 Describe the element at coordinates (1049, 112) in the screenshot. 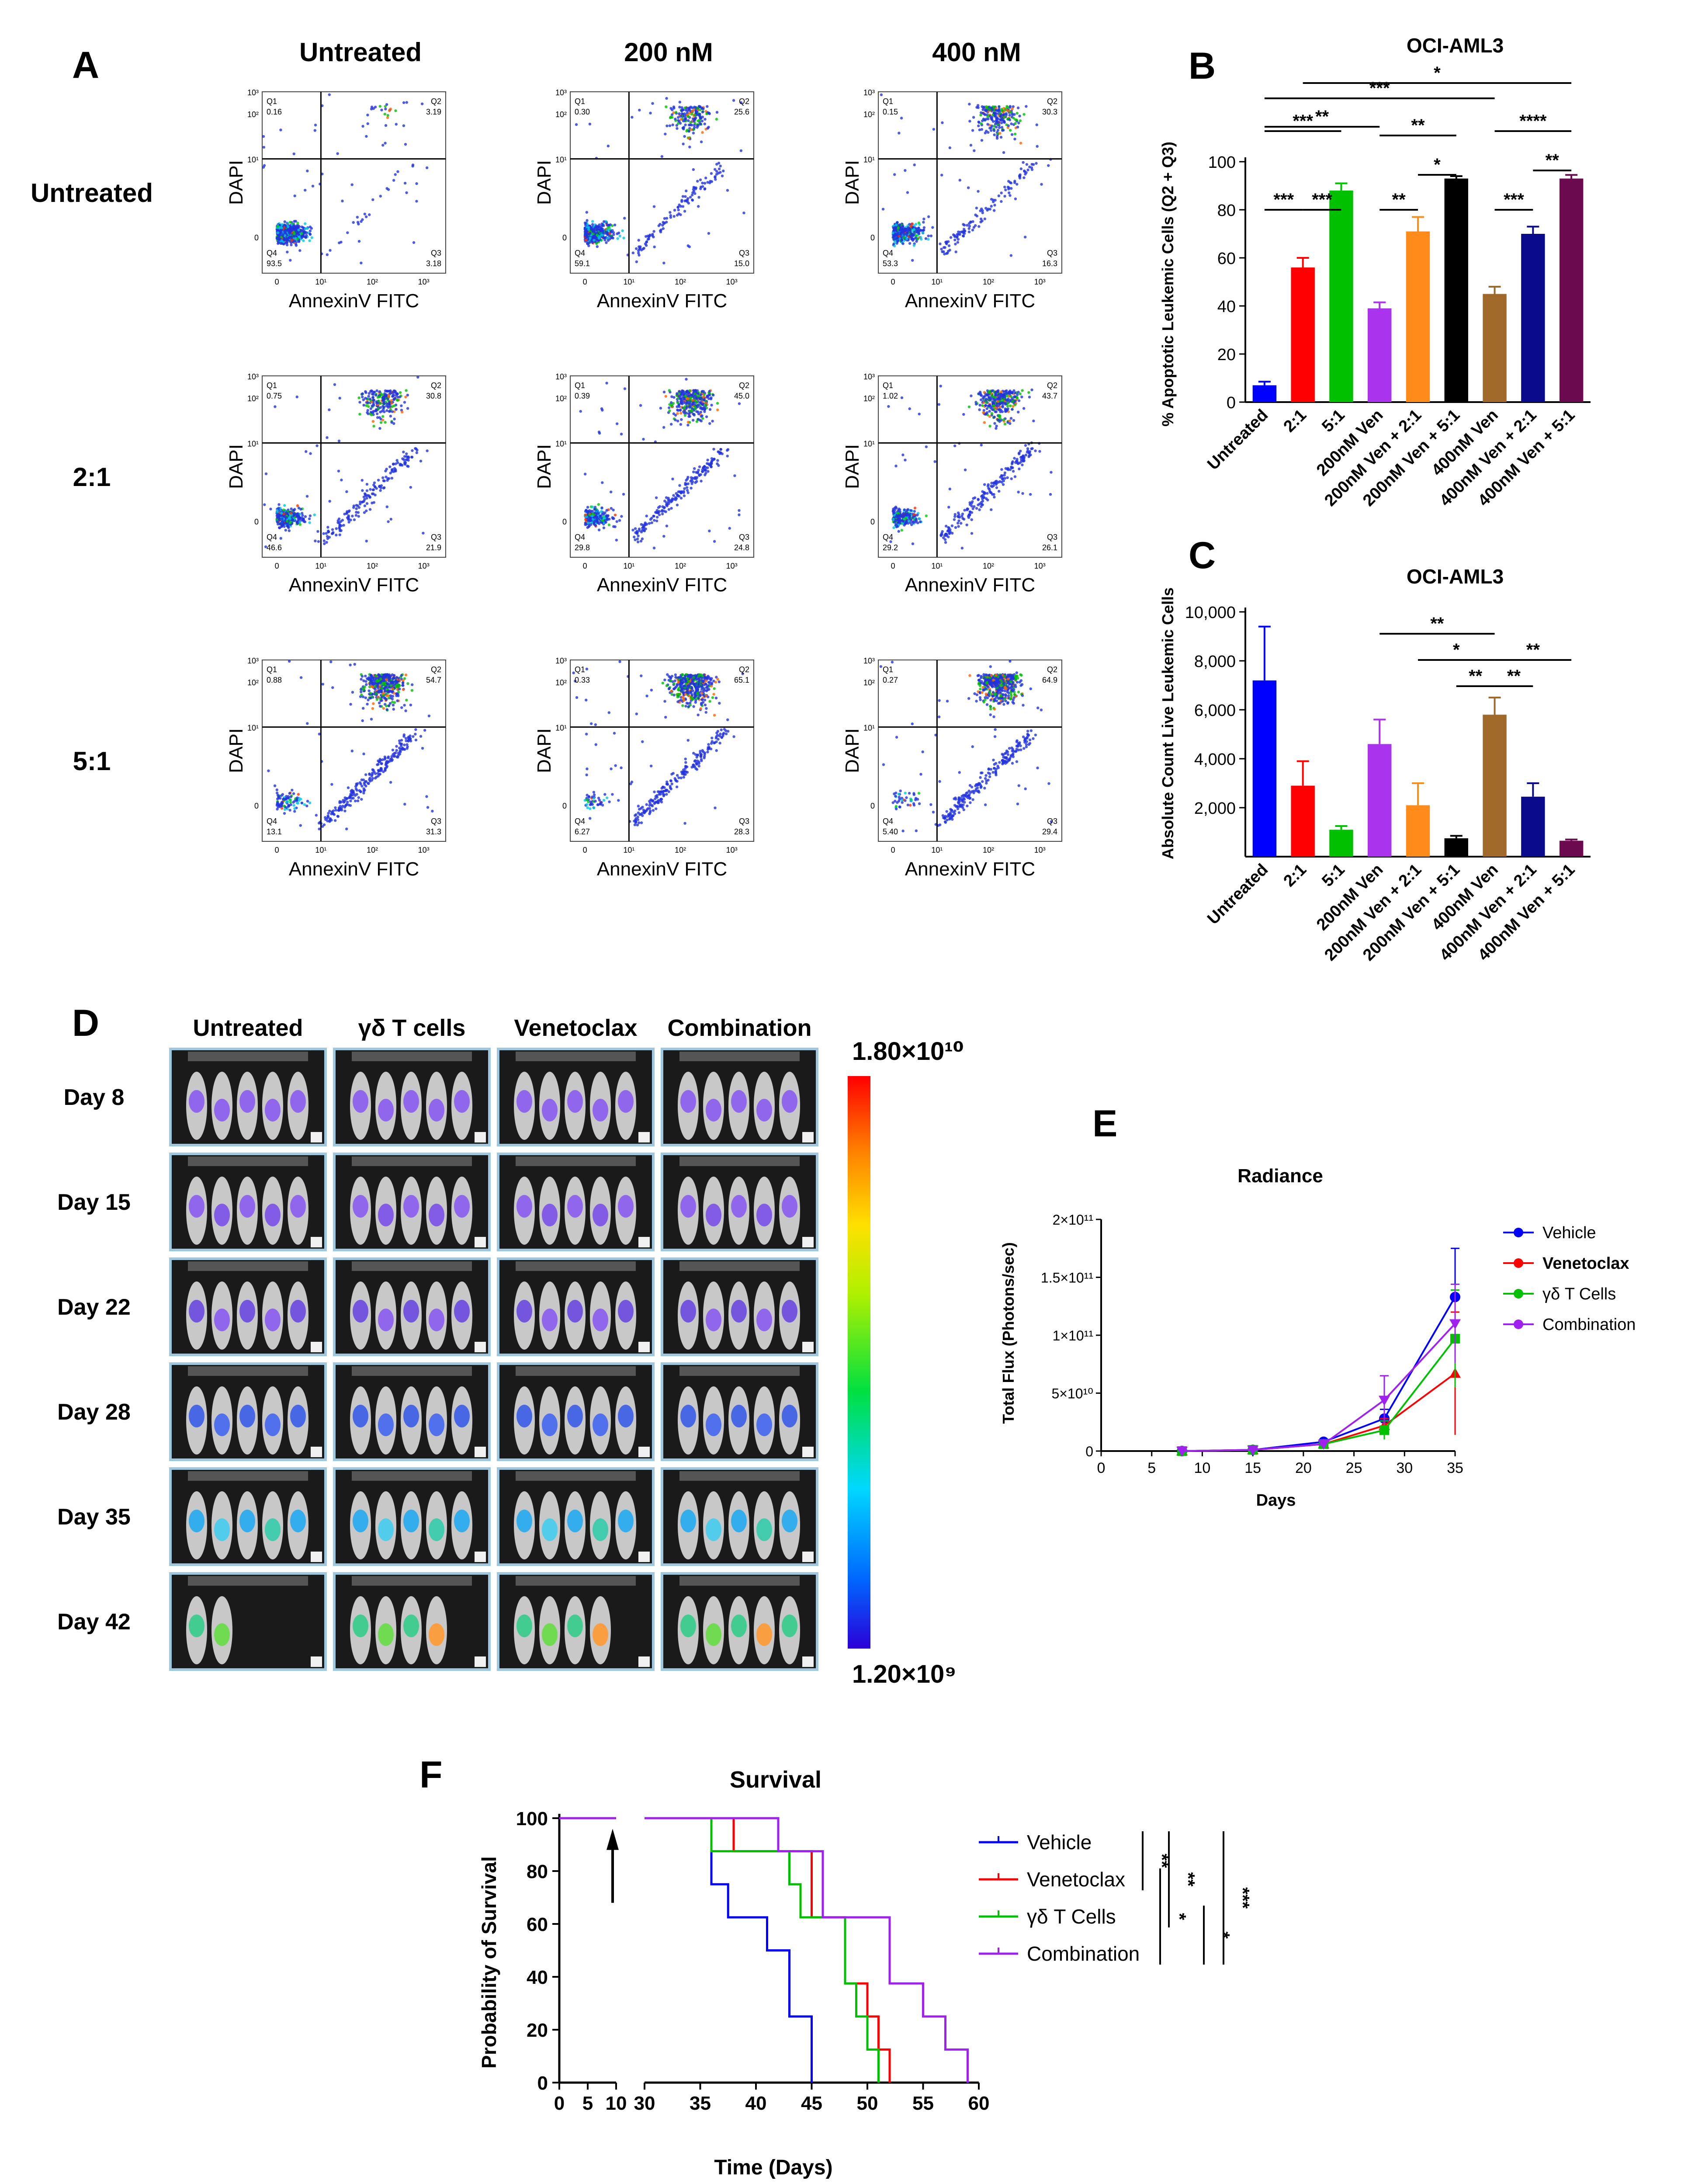

I see `quadrant-value: 30.3` at that location.